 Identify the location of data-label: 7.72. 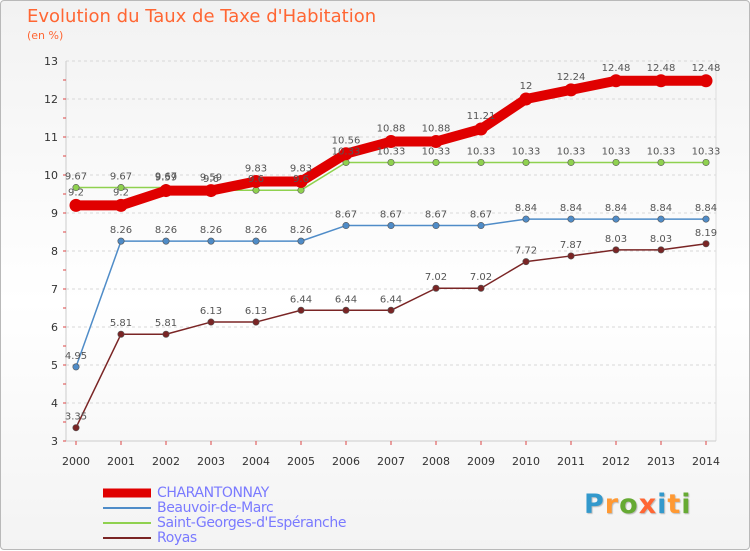
(526, 251).